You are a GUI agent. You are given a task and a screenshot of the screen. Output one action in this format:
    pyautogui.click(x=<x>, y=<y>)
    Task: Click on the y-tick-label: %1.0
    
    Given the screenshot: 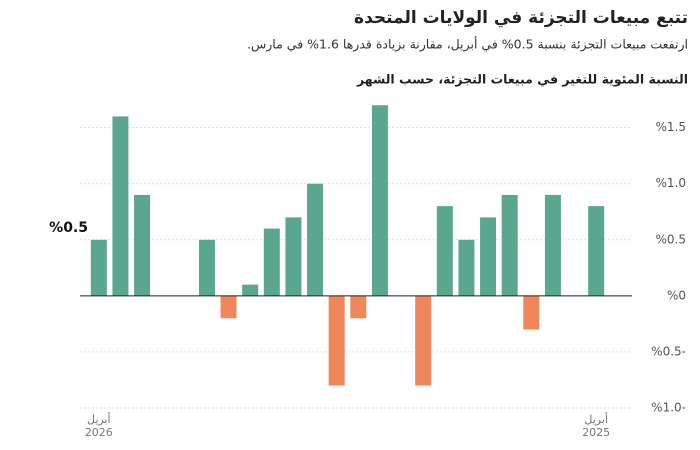 What is the action you would take?
    pyautogui.click(x=671, y=183)
    